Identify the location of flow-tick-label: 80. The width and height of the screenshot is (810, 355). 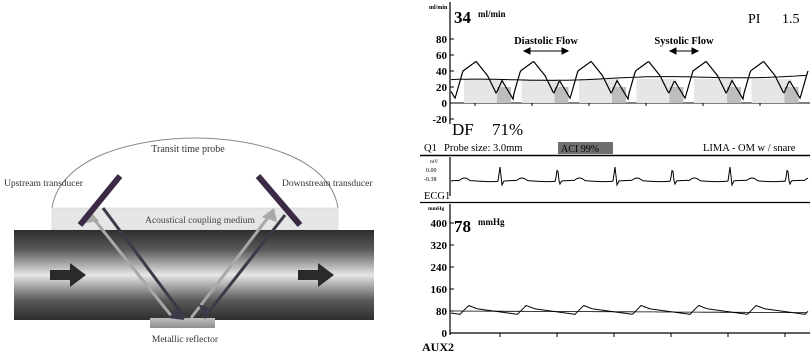
(442, 40).